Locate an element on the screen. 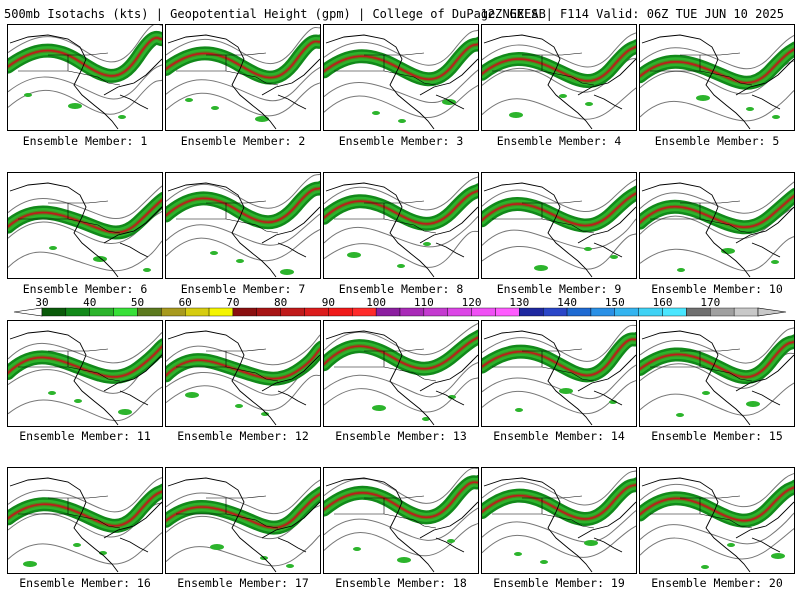 Image resolution: width=800 pixels, height=600 pixels. ensemble-member-label: Ensemble Member: 12 is located at coordinates (243, 436).